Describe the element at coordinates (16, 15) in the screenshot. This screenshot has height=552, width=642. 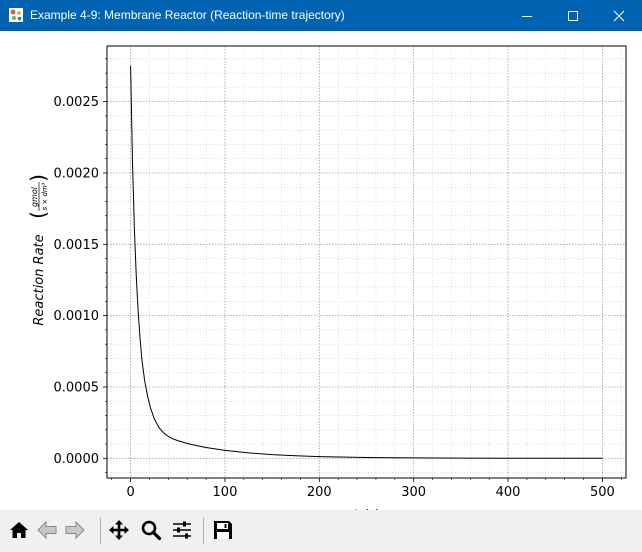
I see `app-icon` at that location.